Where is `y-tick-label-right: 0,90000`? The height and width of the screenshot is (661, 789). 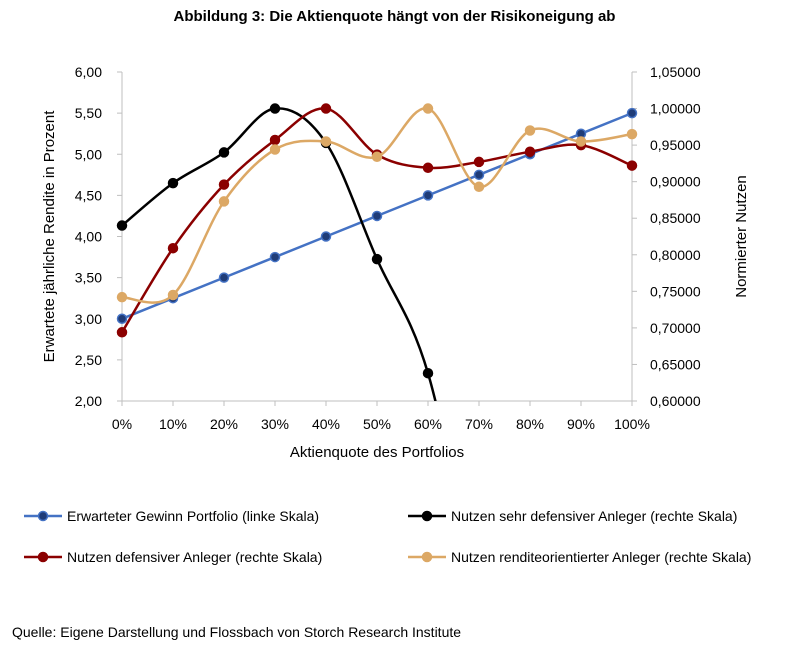
y-tick-label-right: 0,90000 is located at coordinates (675, 182).